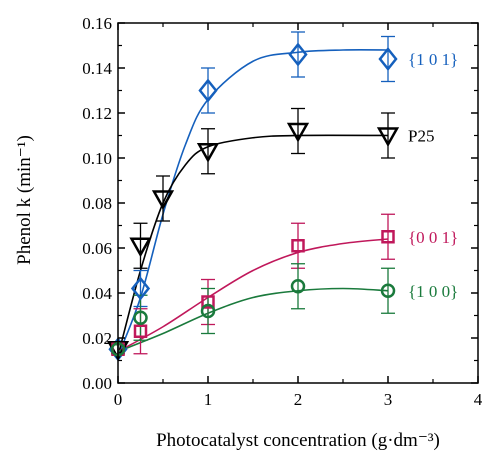 The height and width of the screenshot is (455, 488). I want to click on y-tick-label: 0.06, so click(97, 248).